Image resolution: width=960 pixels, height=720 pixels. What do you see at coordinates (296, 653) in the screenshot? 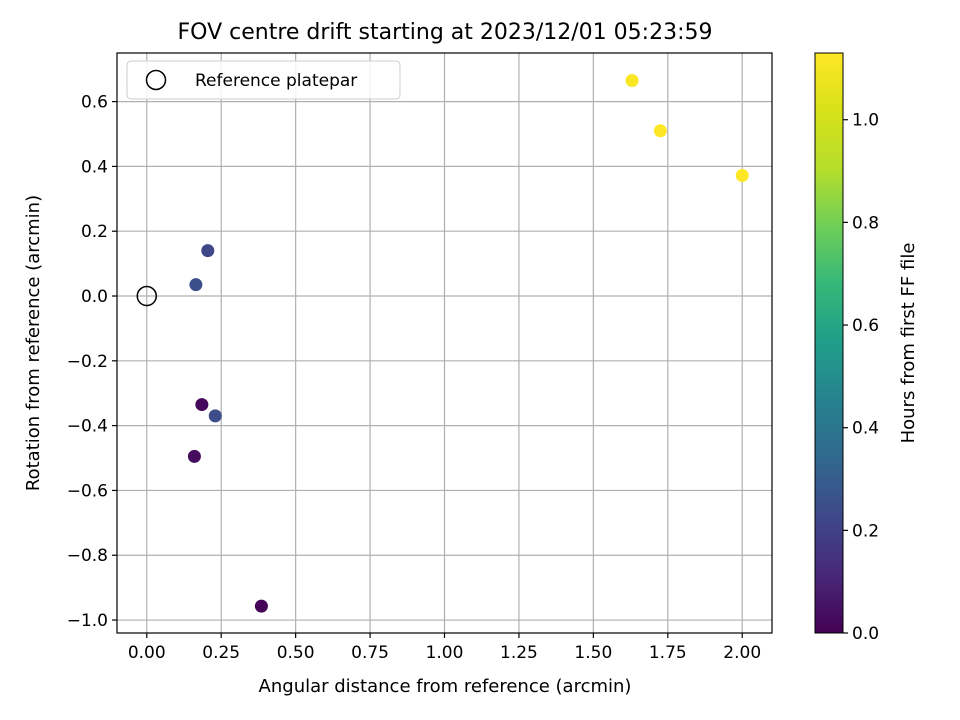
I see `x-tick-label: 0.50` at bounding box center [296, 653].